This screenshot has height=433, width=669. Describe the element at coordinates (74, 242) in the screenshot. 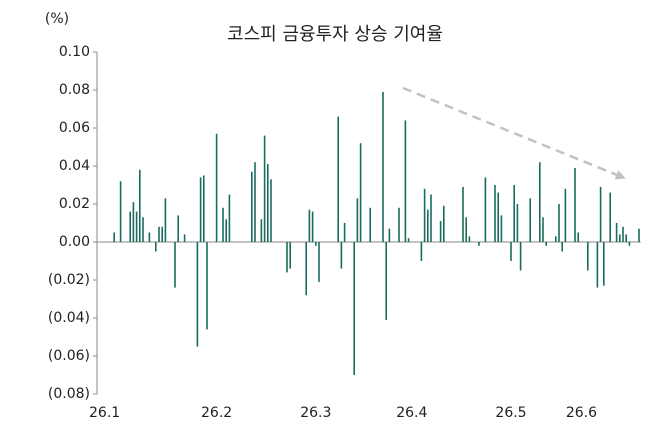

I see `y-tick-label: 0.00` at that location.